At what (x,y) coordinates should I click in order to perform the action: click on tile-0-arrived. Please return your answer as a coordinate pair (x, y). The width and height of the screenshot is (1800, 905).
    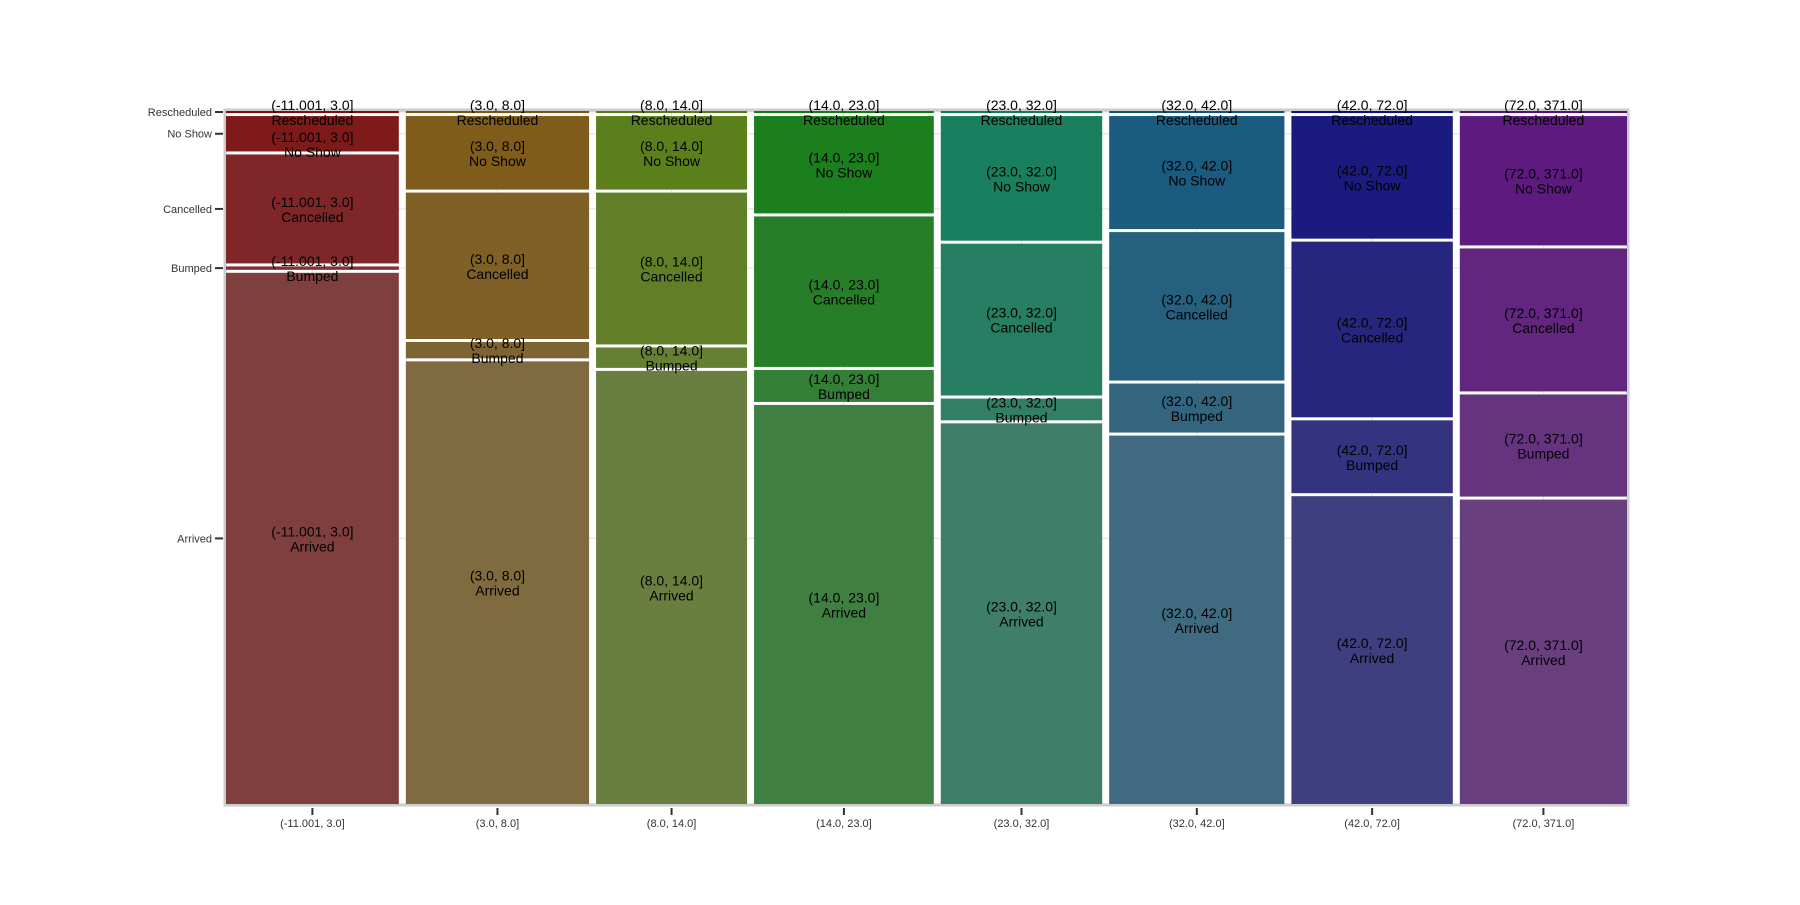
    Looking at the image, I should click on (312, 538).